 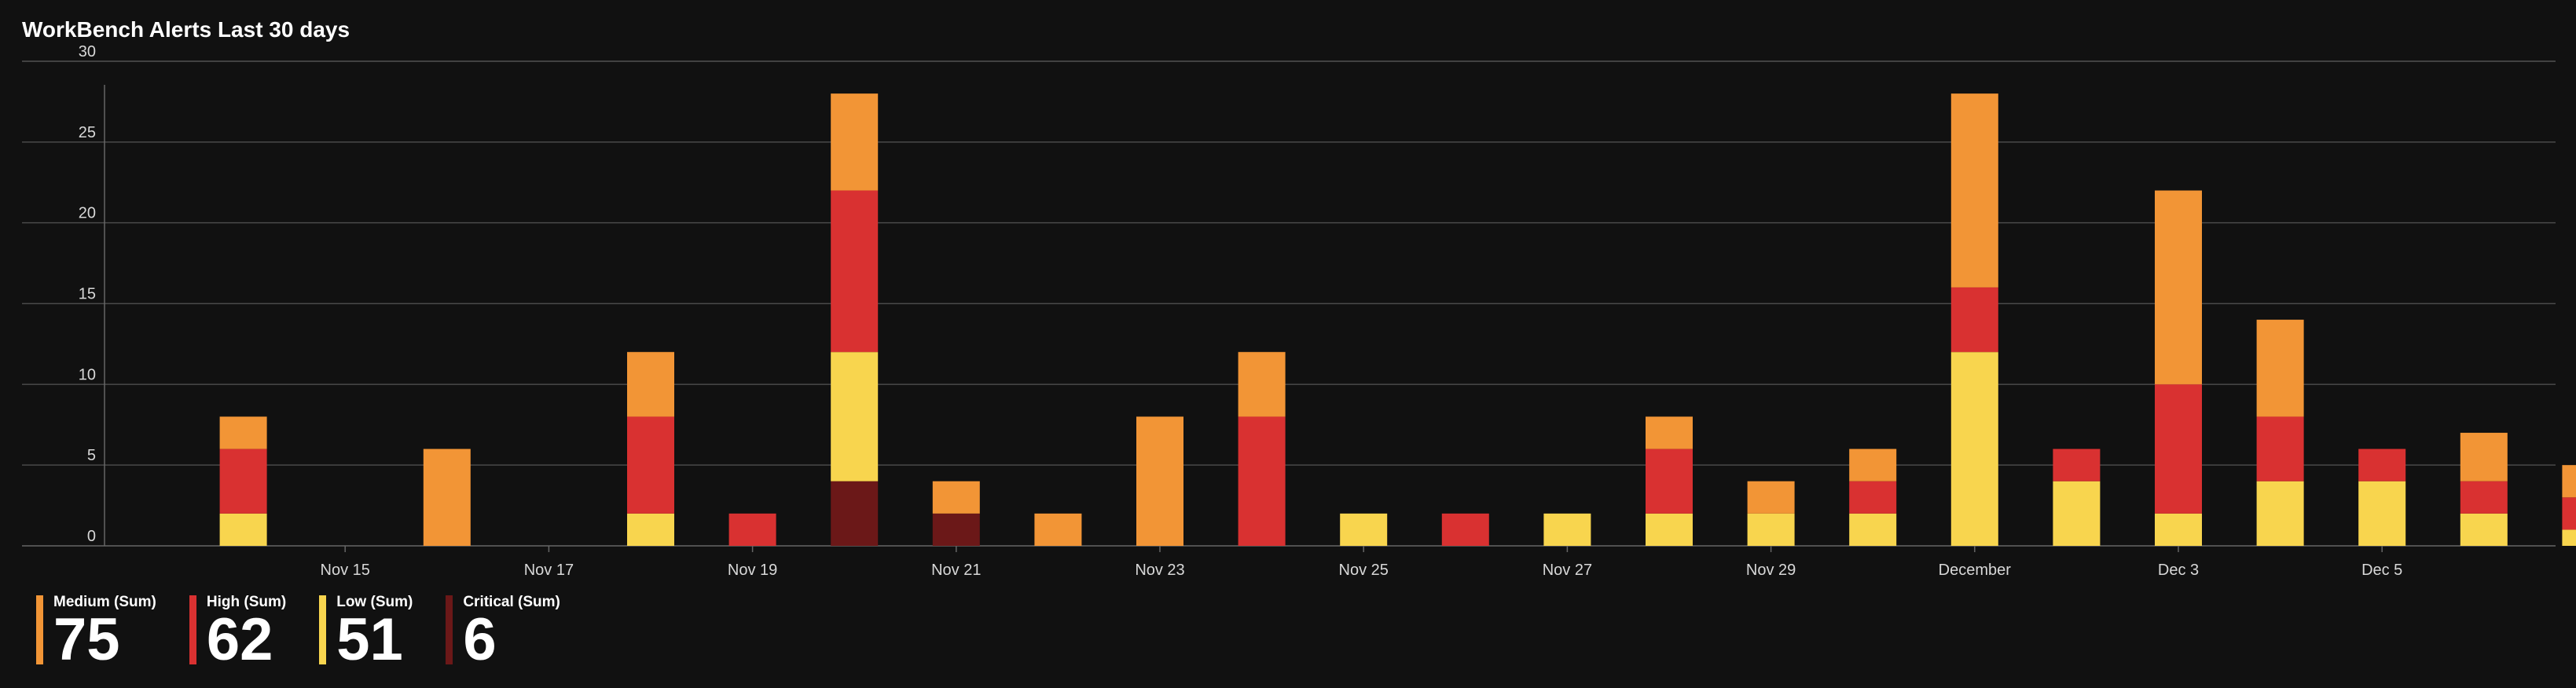 I want to click on legend-label-medium: Medium (Sum), so click(x=105, y=602).